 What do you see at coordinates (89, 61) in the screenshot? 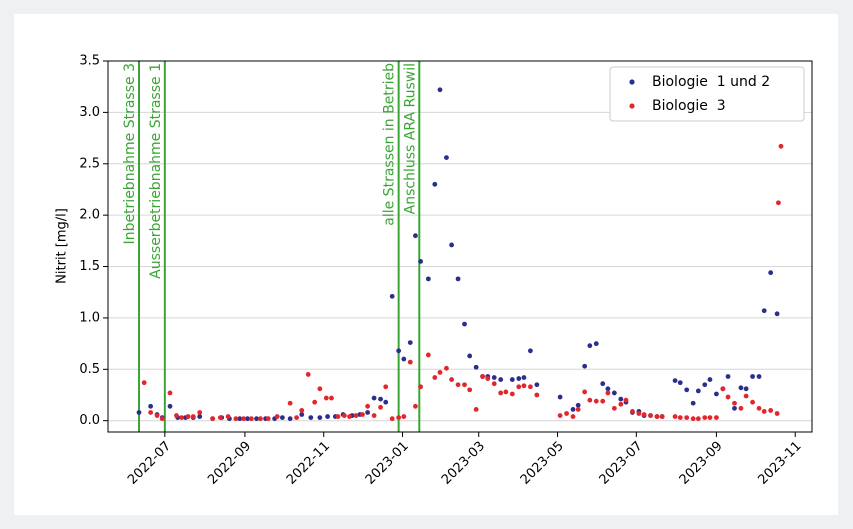
I see `y-tick-label: 3.5` at bounding box center [89, 61].